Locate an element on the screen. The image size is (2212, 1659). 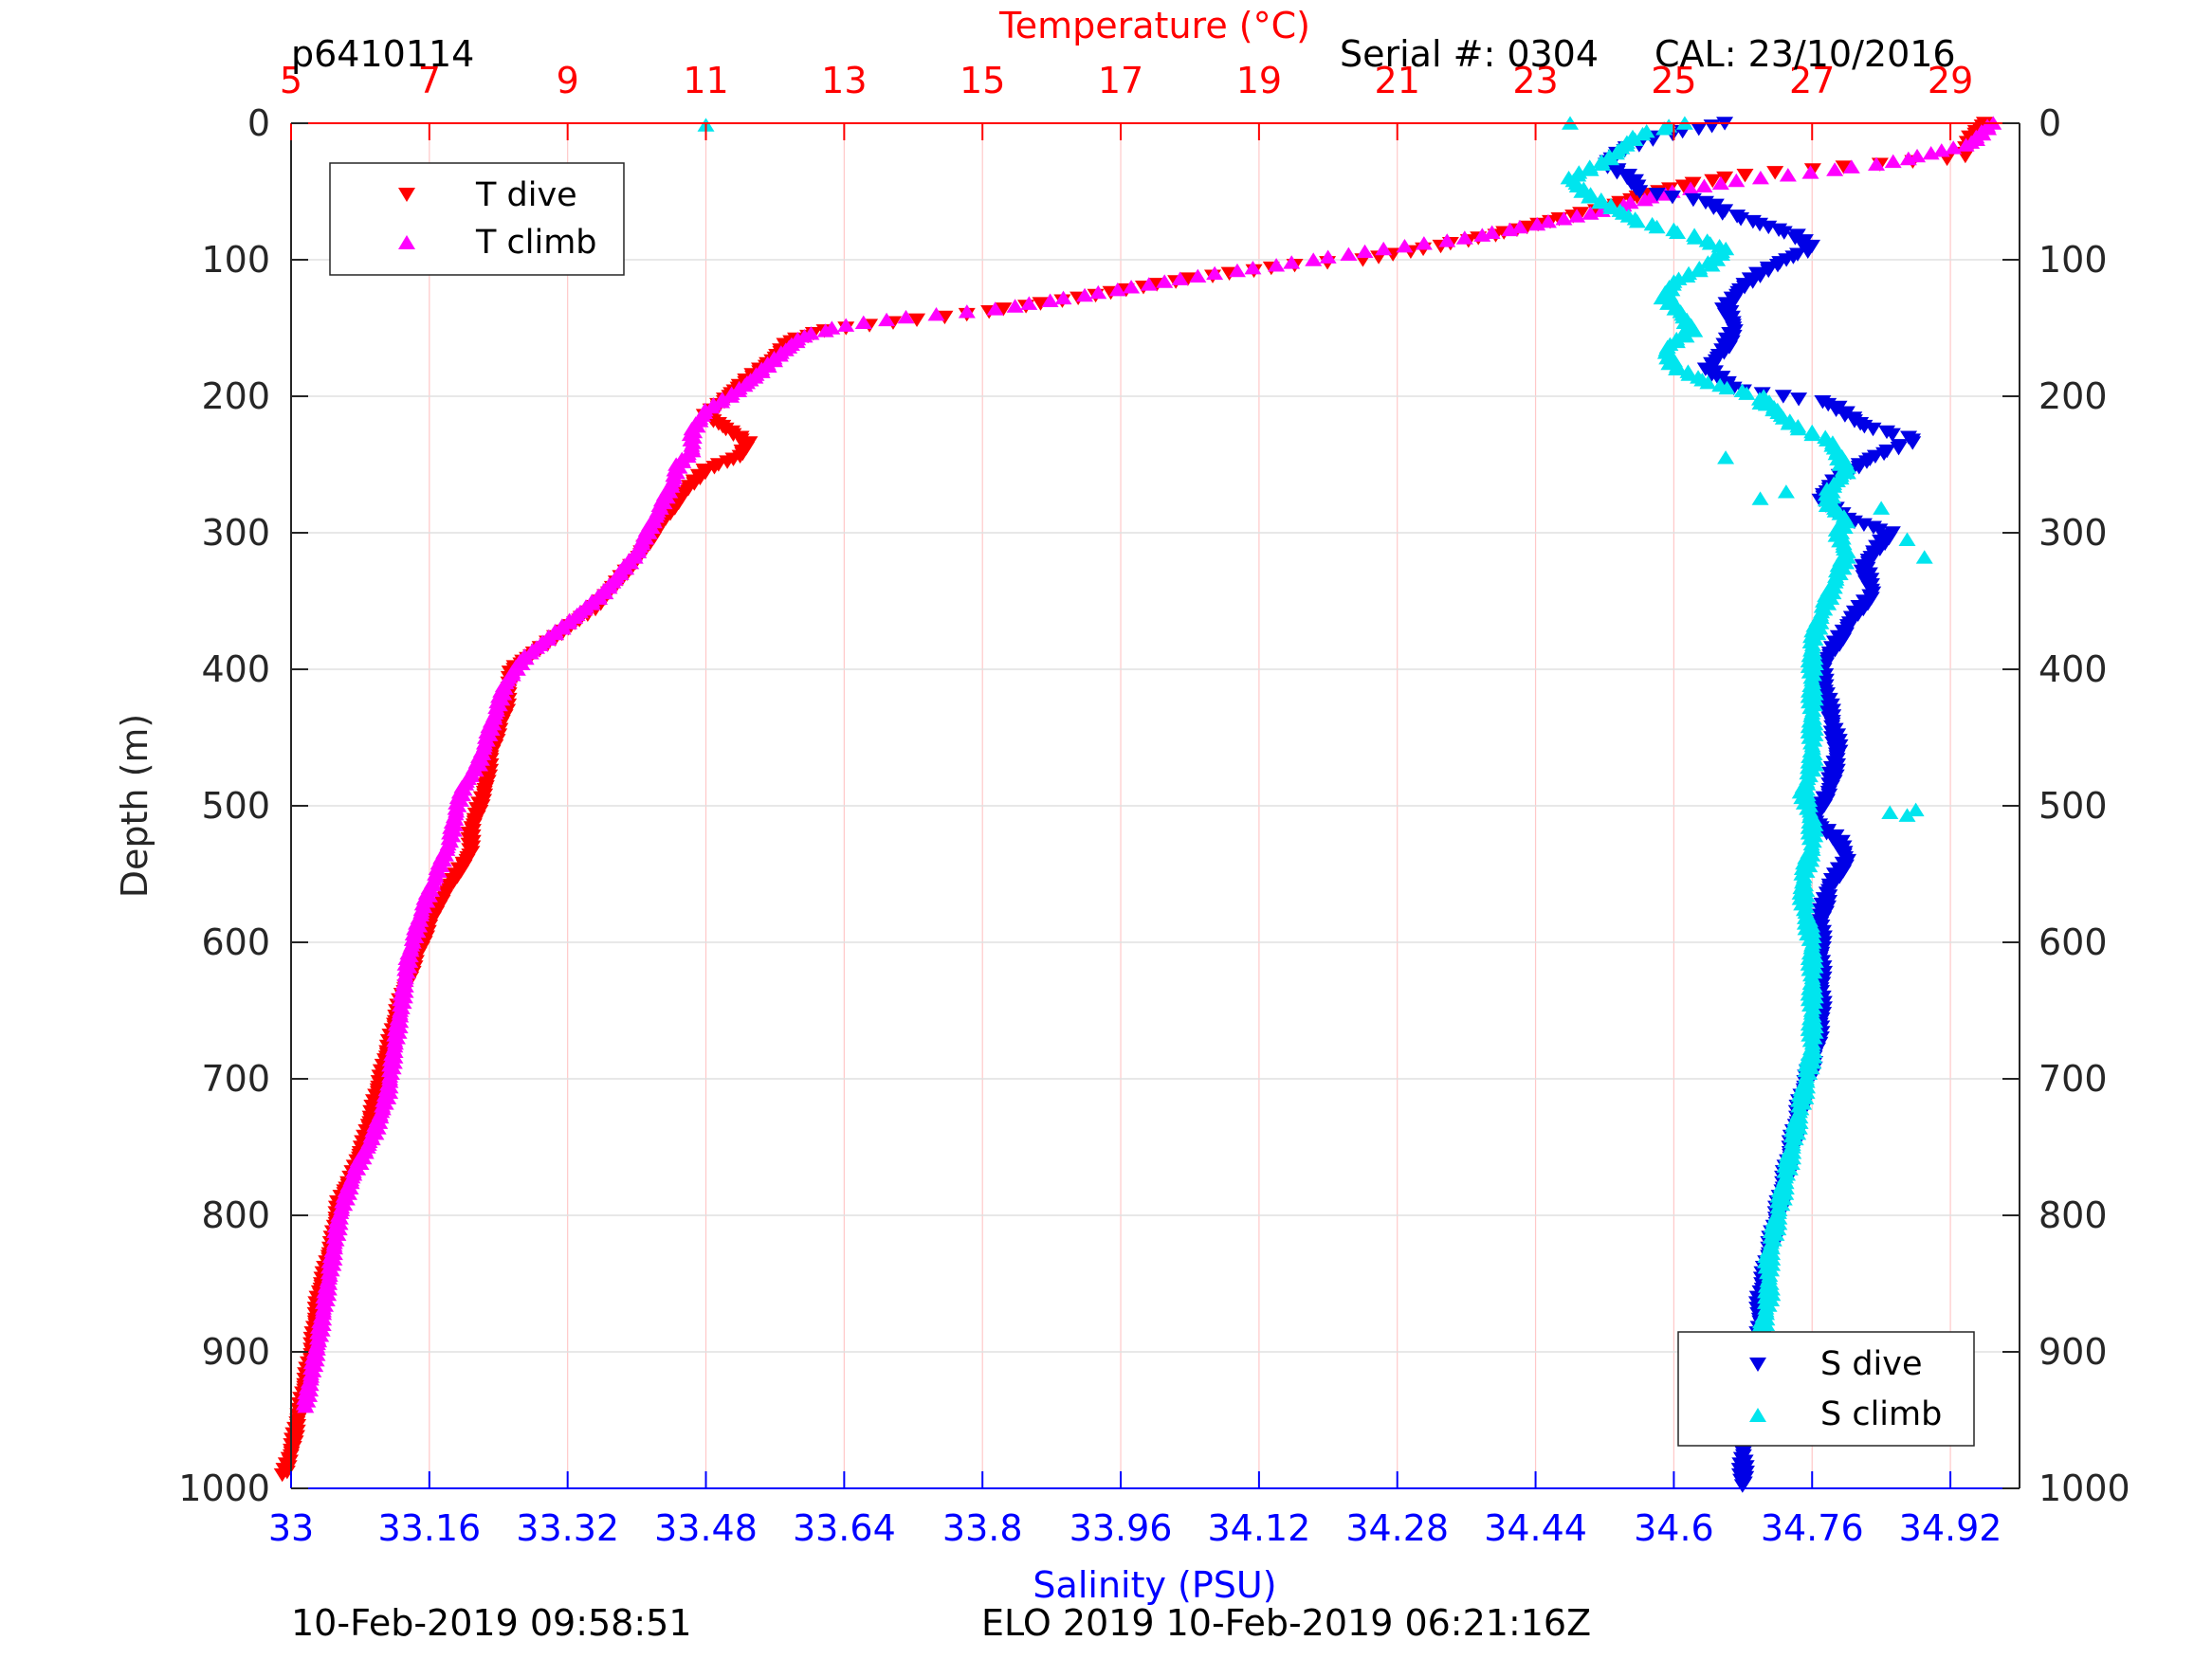
depth-ticks-right: 0 100 200 300 400 500 600 700 800 900 1000 is located at coordinates (2066, 805).